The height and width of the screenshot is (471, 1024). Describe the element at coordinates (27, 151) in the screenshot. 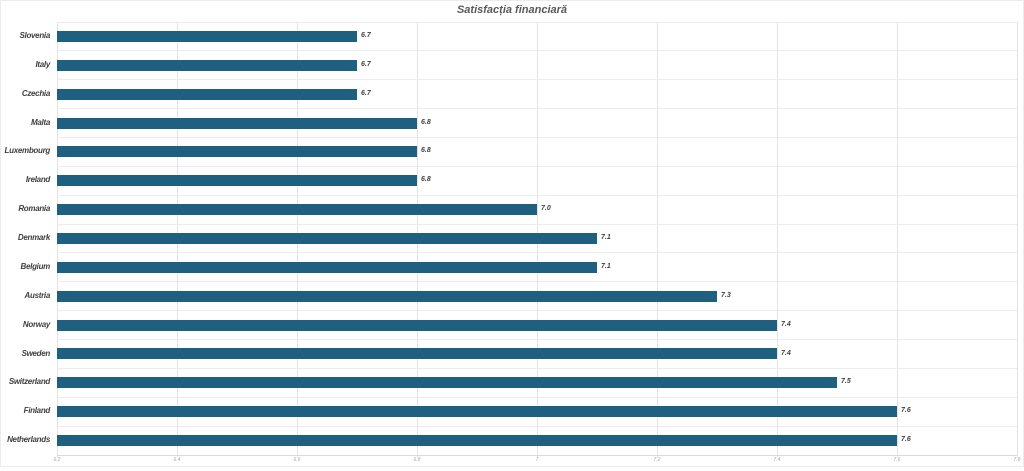

I see `category-label-luxembourg: Luxembourg` at that location.